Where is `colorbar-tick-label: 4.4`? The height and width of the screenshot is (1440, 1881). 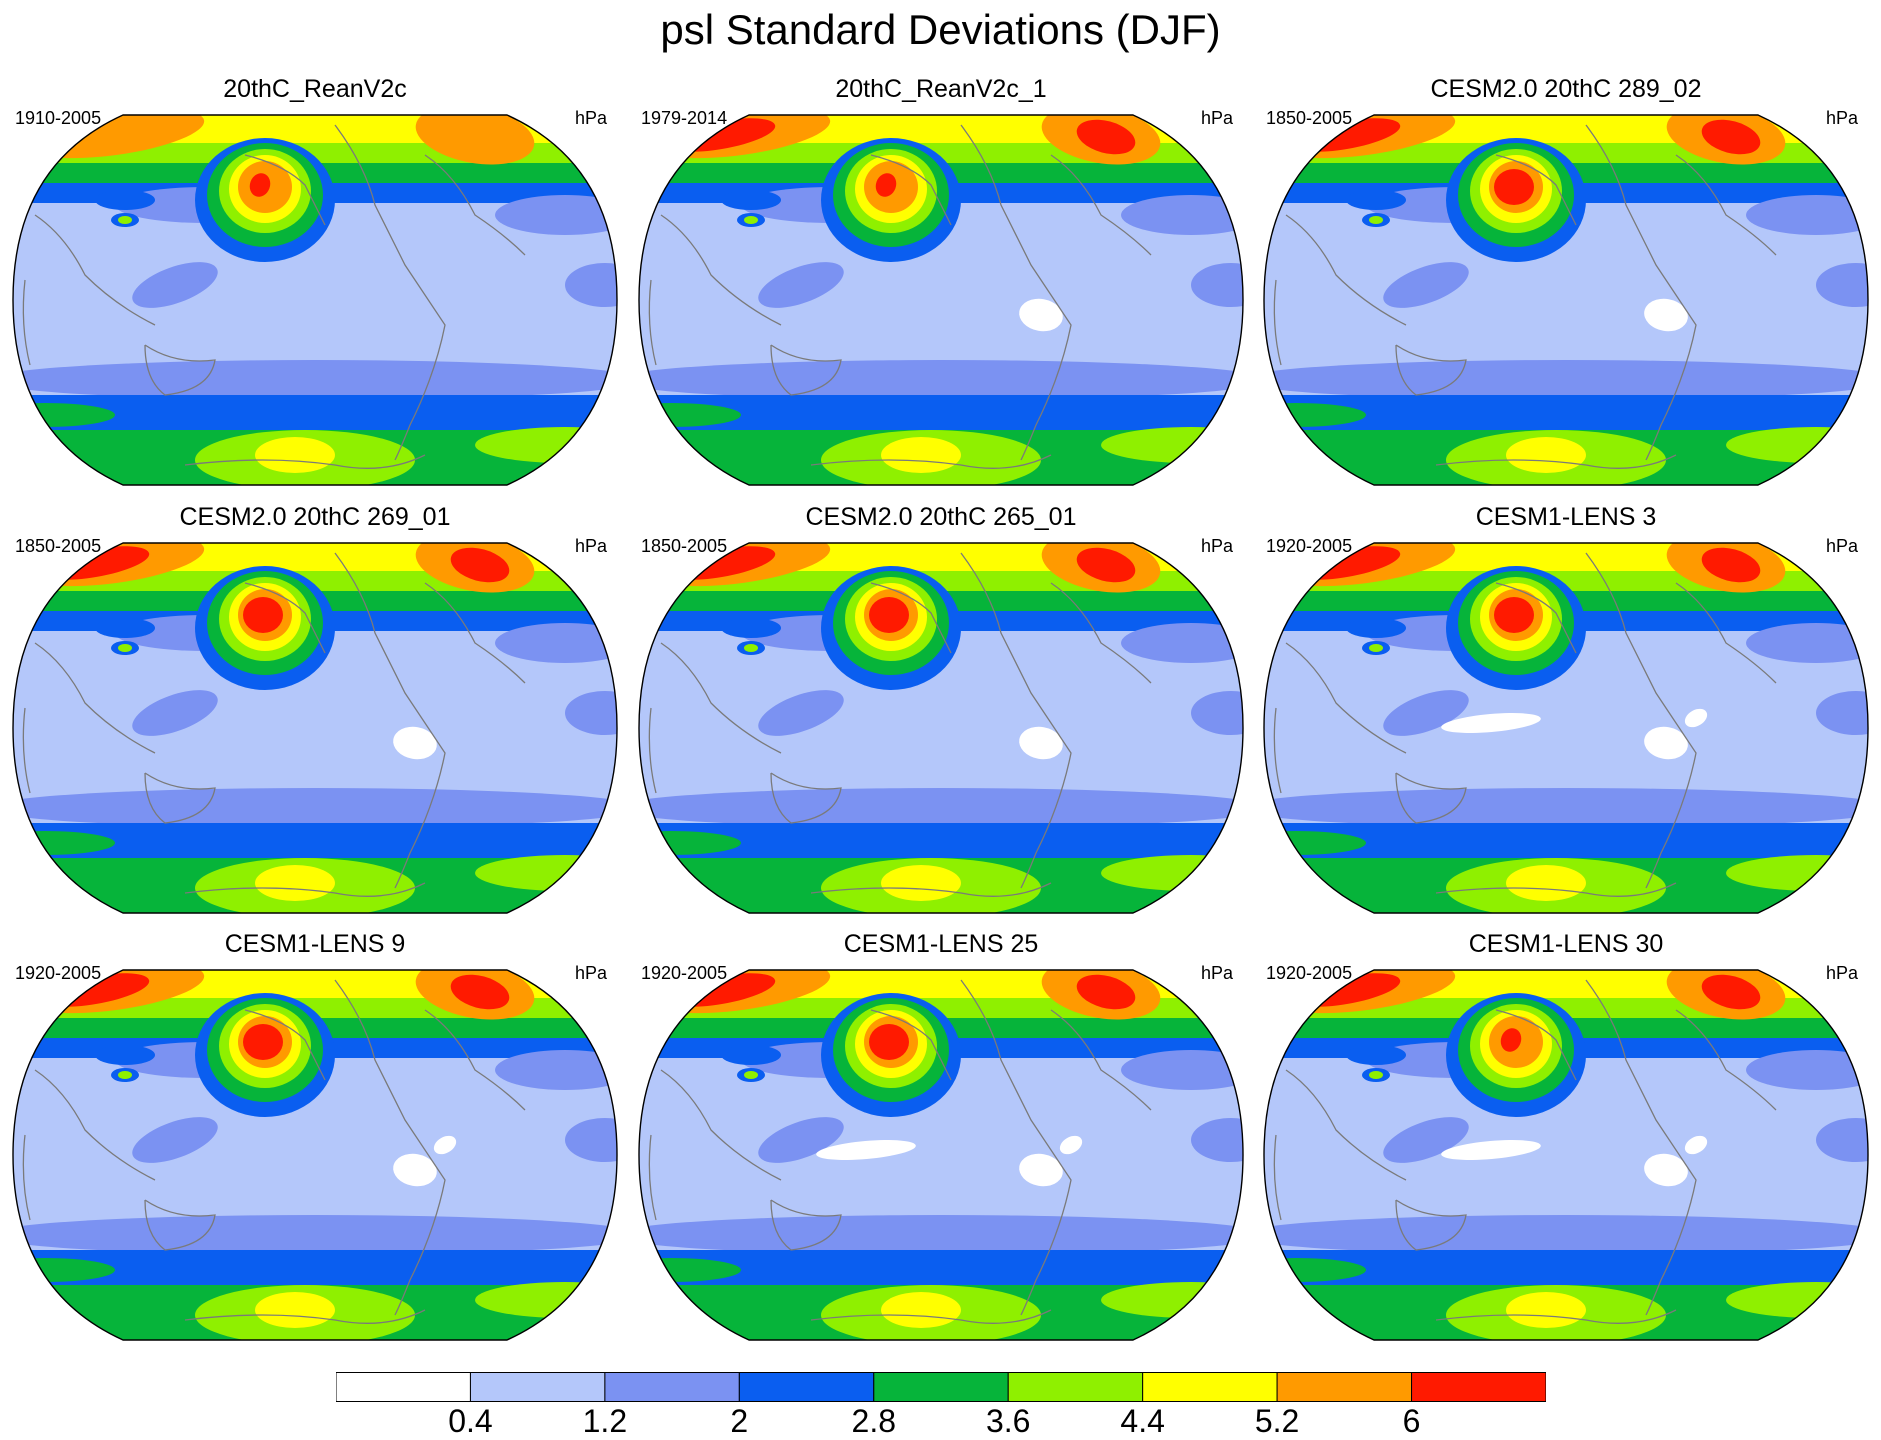 colorbar-tick-label: 4.4 is located at coordinates (1142, 1421).